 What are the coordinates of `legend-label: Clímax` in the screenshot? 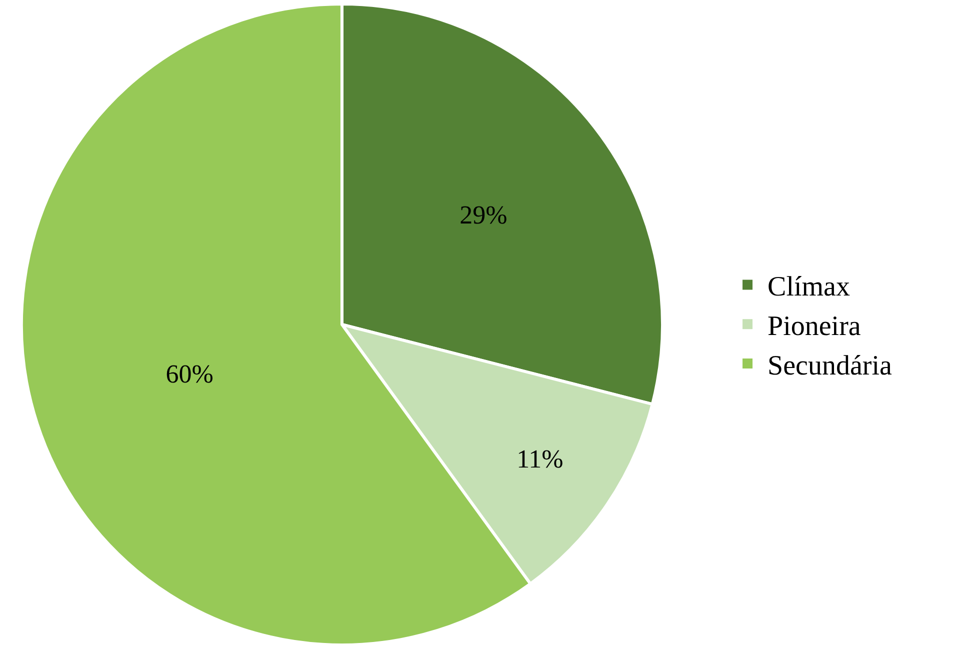 It's located at (809, 287).